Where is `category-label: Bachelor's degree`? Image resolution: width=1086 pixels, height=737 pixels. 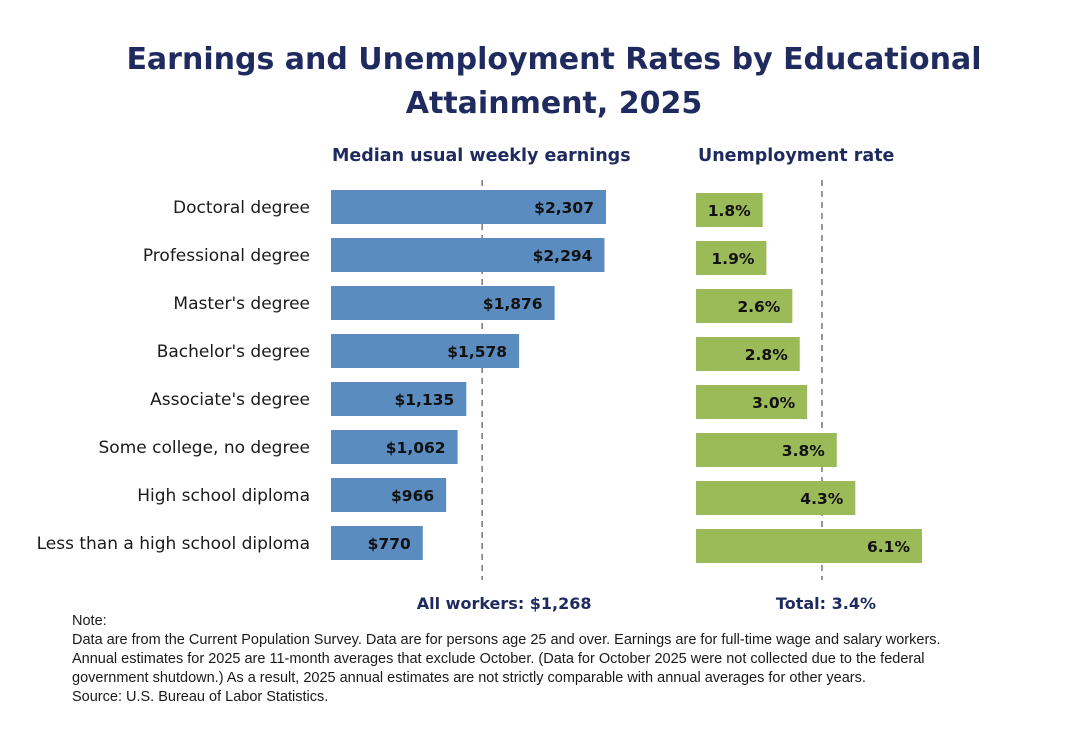 category-label: Bachelor's degree is located at coordinates (233, 352).